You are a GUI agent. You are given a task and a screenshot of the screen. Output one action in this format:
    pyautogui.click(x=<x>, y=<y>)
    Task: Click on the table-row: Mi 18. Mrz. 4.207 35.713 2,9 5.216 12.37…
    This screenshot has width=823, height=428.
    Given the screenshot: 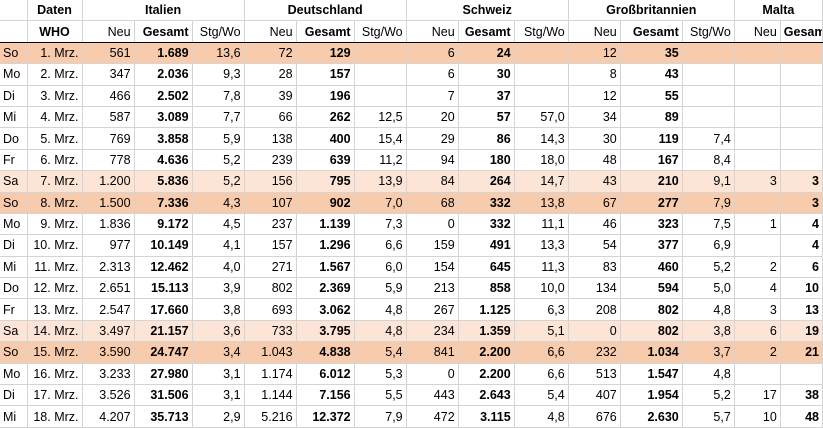 What is the action you would take?
    pyautogui.click(x=411, y=416)
    